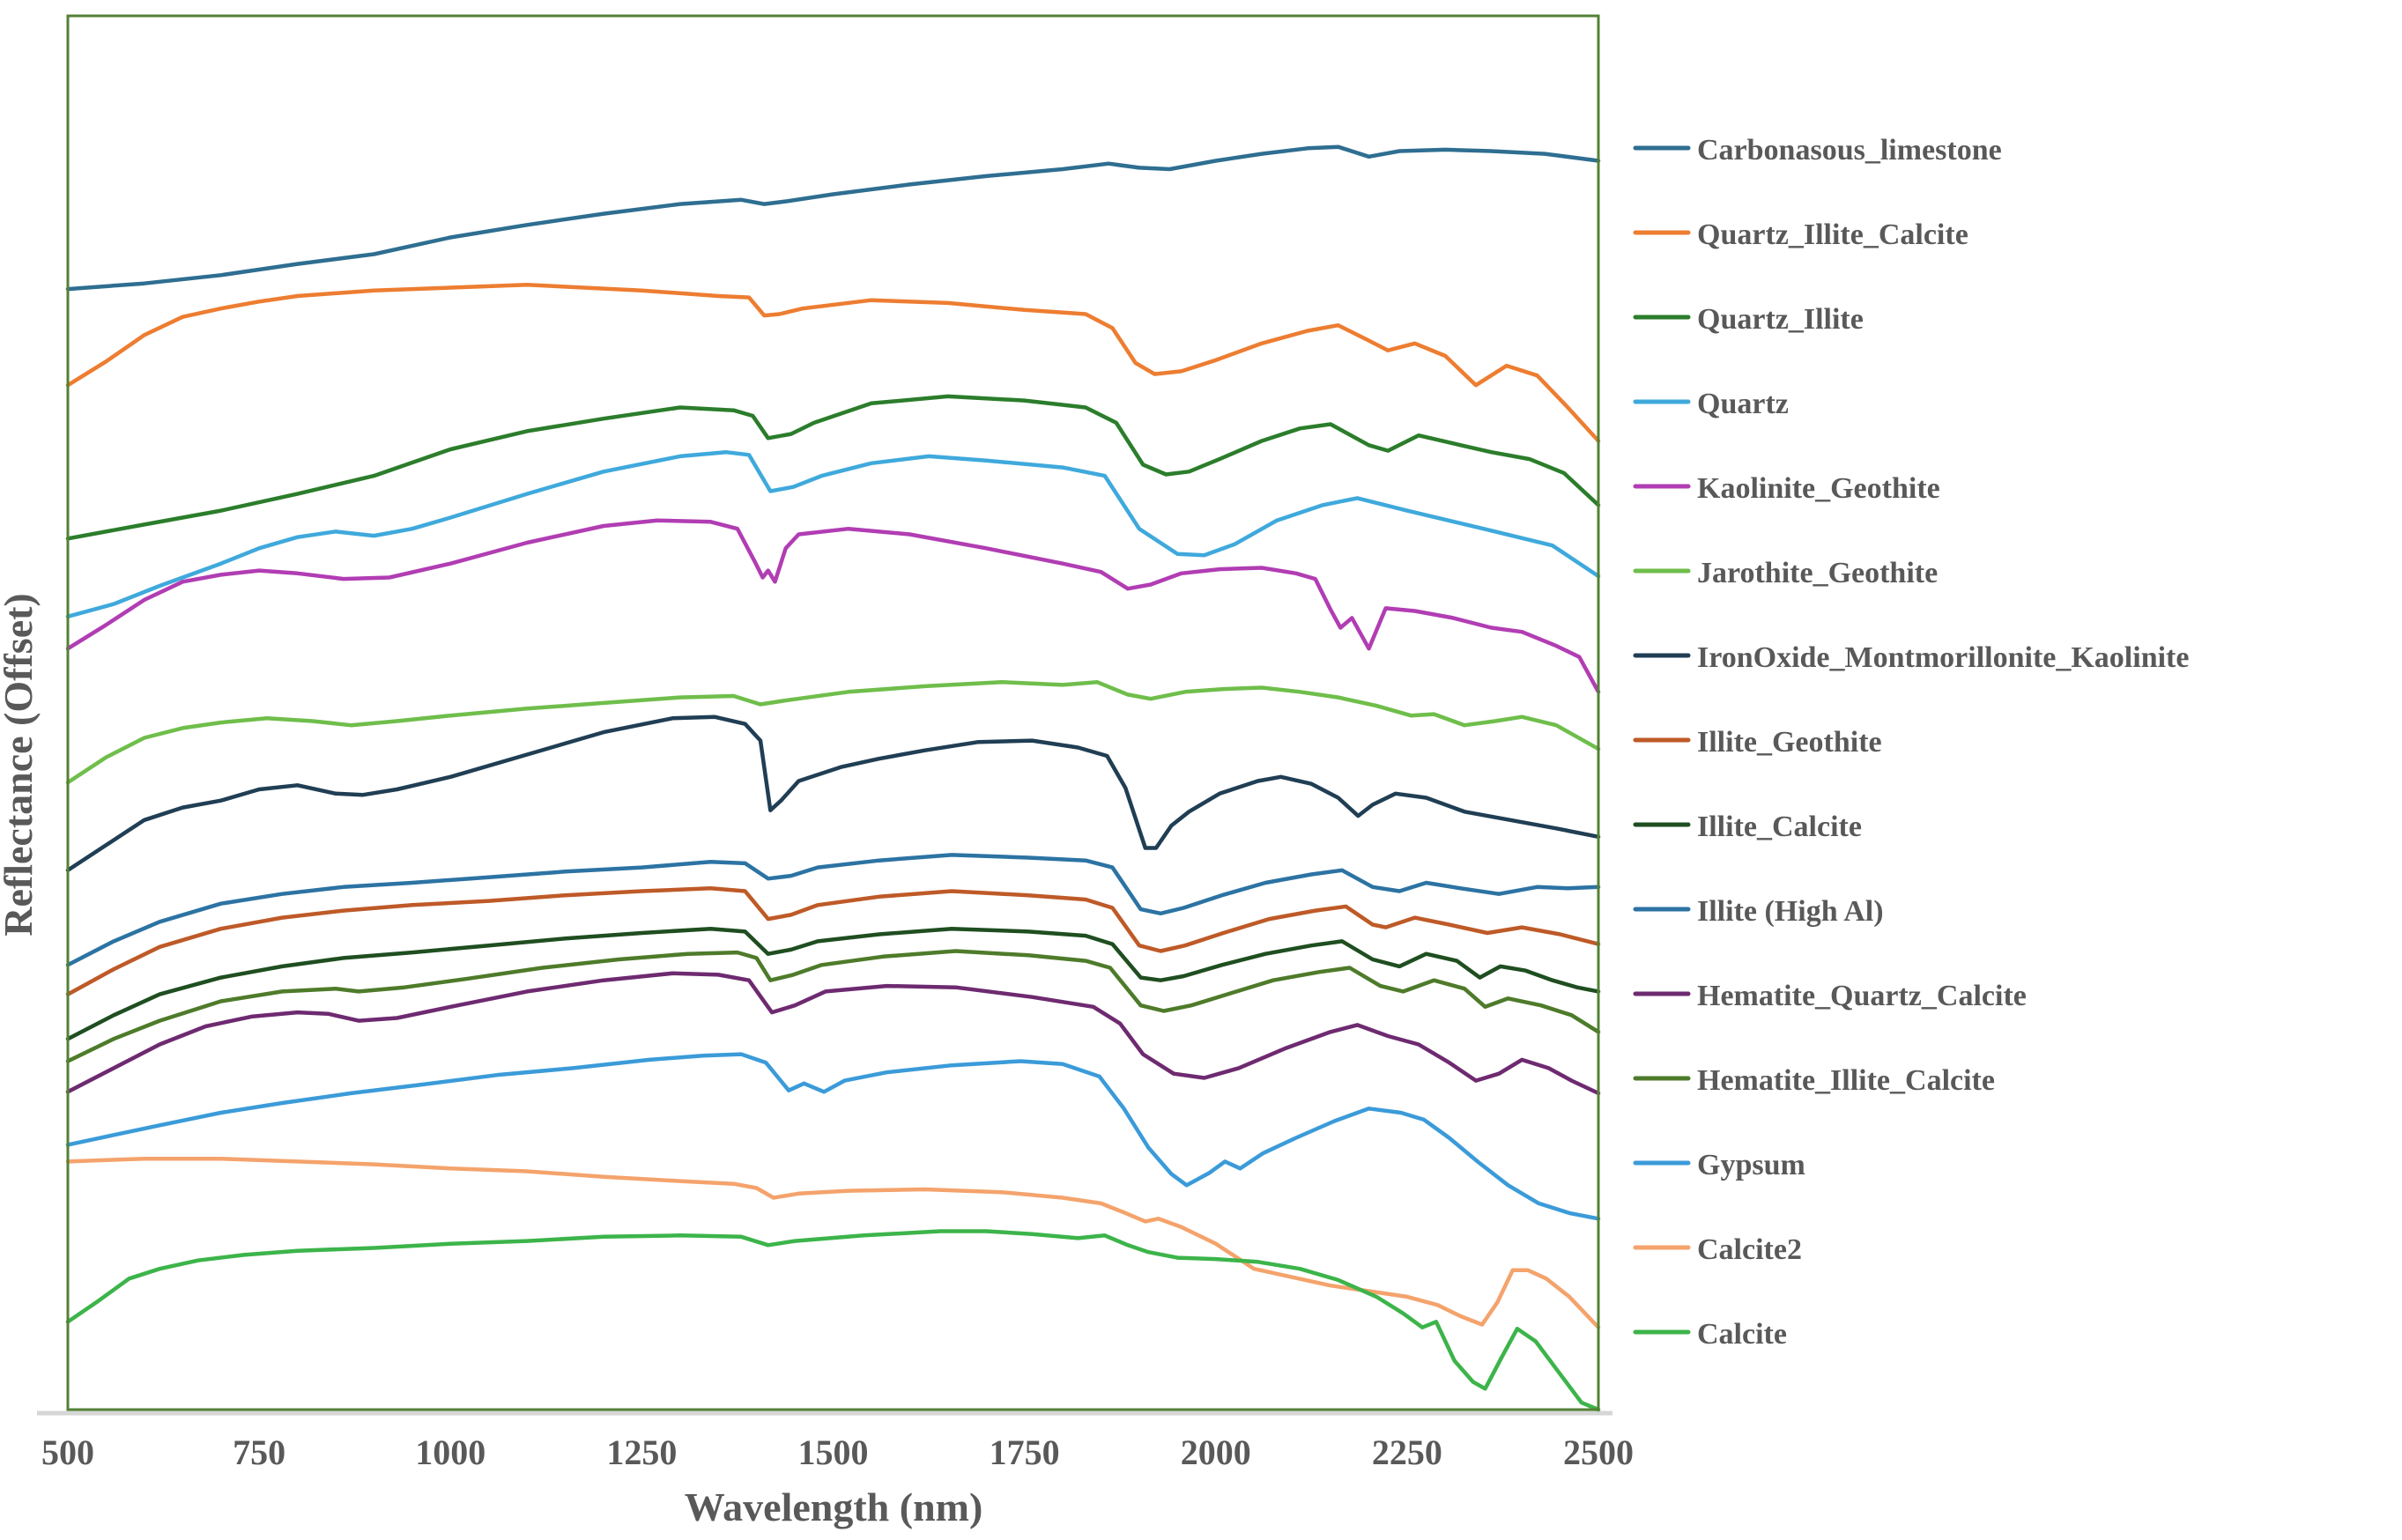 This screenshot has width=2402, height=1540. I want to click on x-tick-label-1500: 1500, so click(833, 1453).